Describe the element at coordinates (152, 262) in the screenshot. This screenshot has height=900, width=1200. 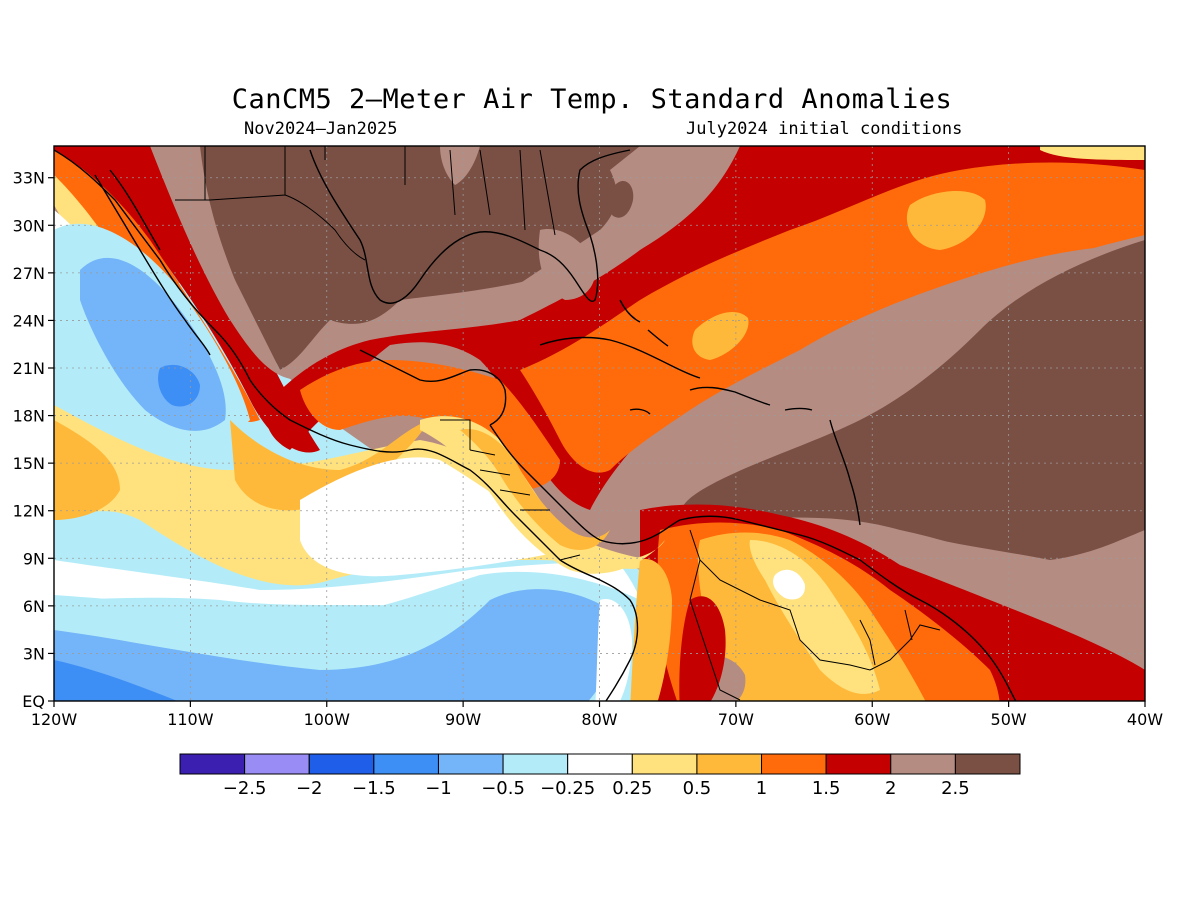
I see `baja-peninsula` at that location.